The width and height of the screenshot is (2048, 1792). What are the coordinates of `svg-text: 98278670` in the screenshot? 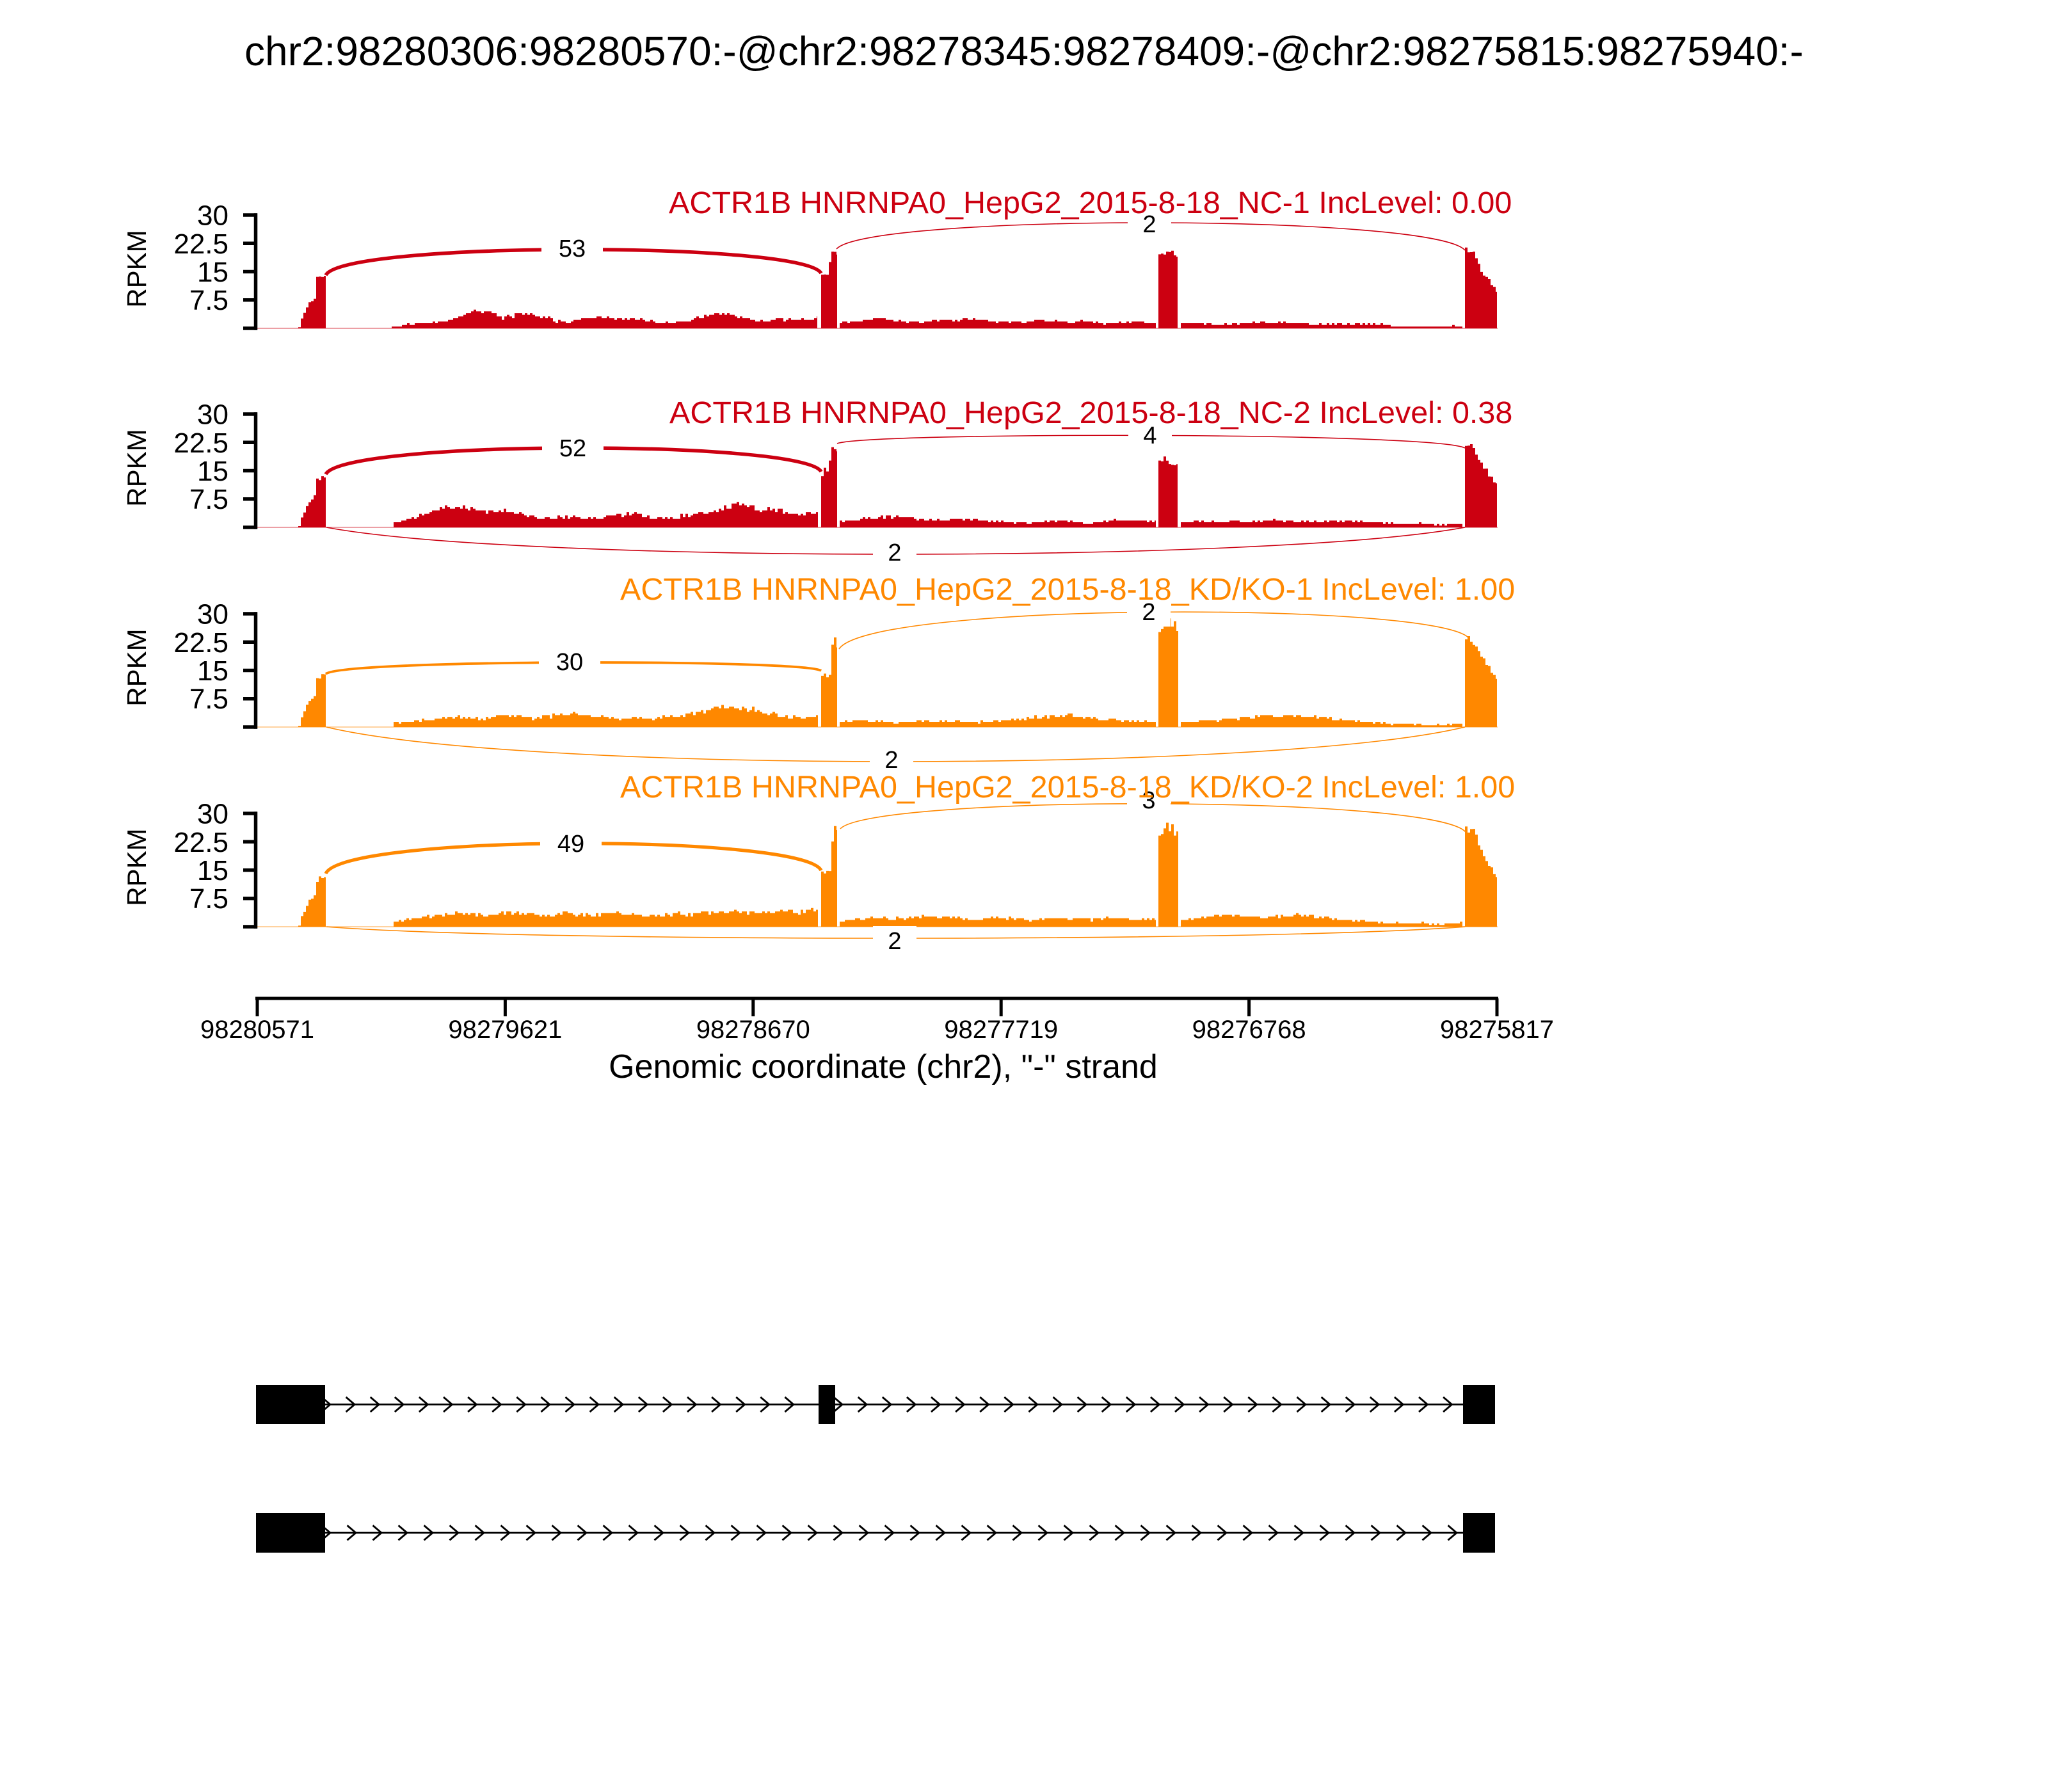 It's located at (753, 1030).